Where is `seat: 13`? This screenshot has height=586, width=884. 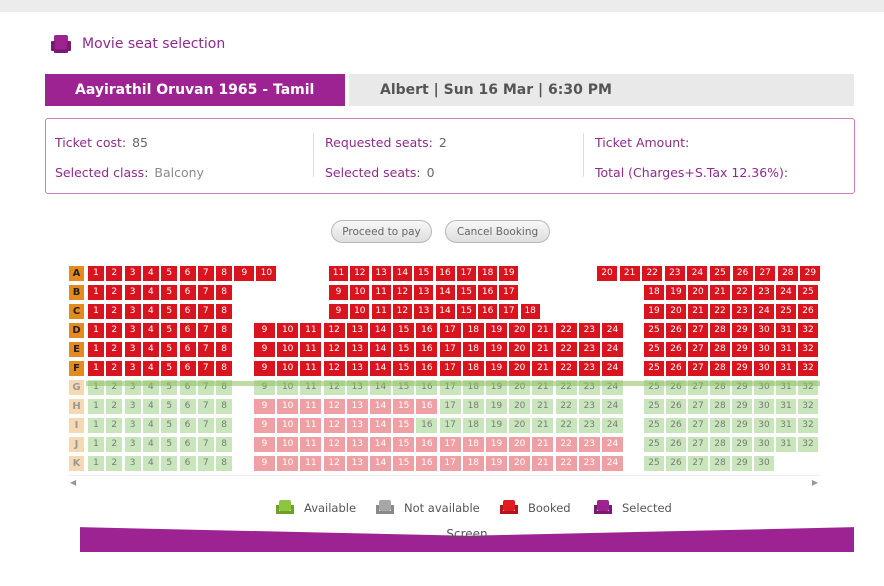
seat: 13 is located at coordinates (424, 311).